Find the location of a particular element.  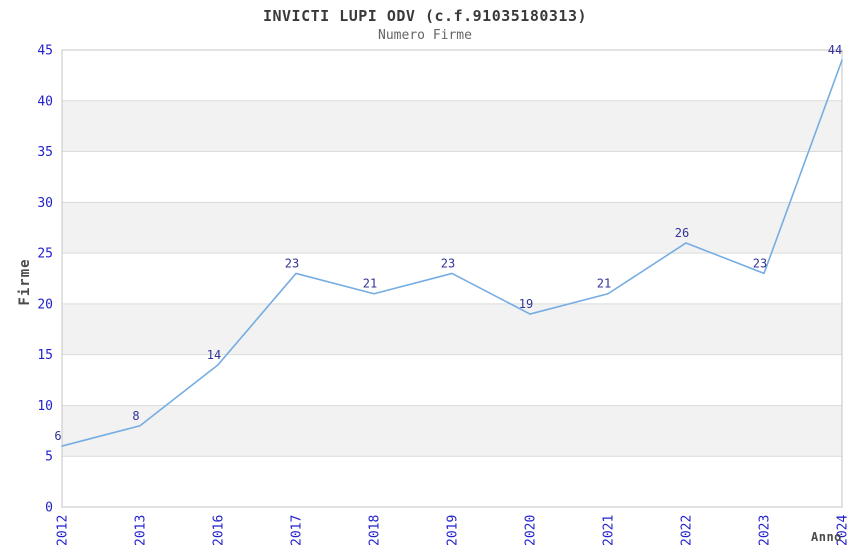

x-tick-label: 2022 is located at coordinates (687, 530).